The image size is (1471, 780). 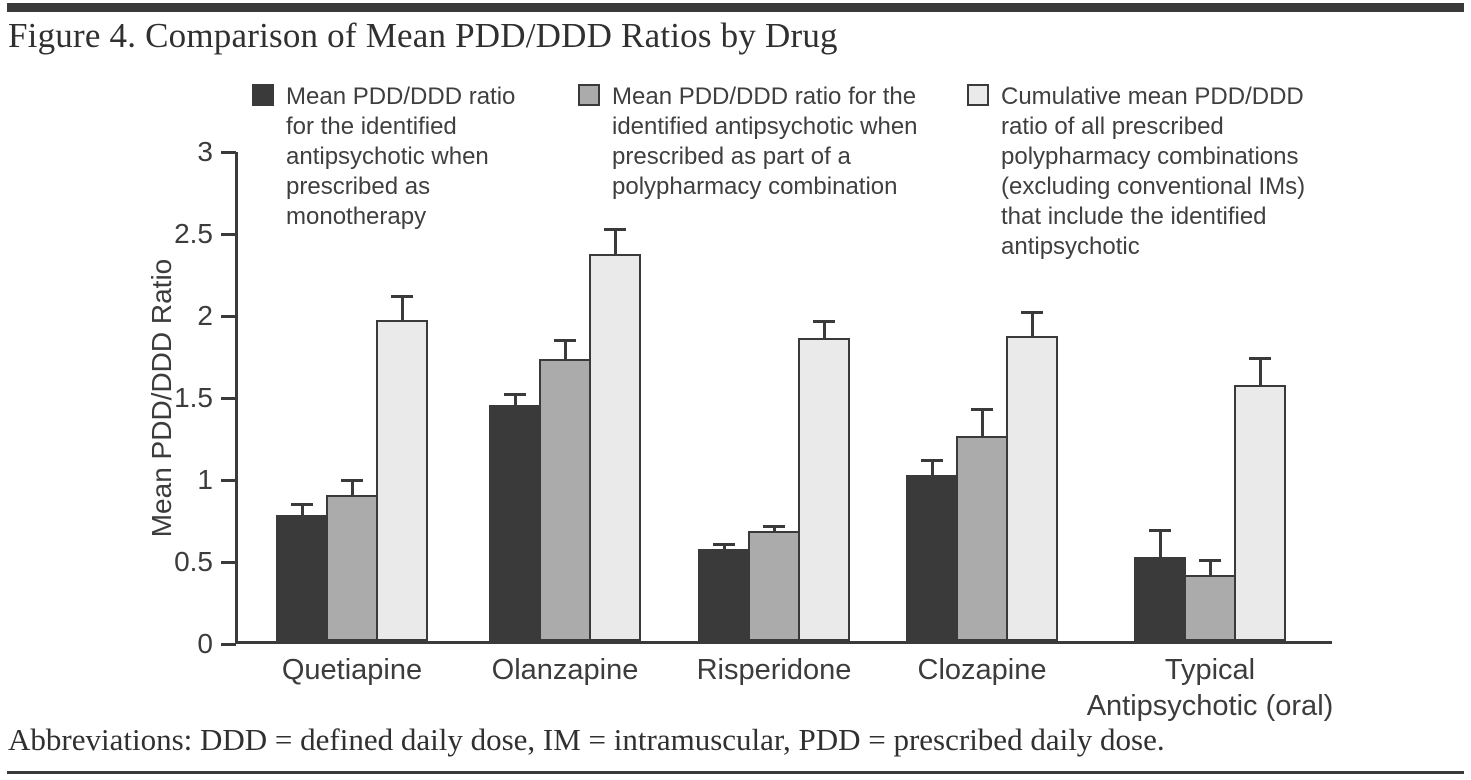 I want to click on bar-group-clozapine: Clozapine, so click(x=982, y=419).